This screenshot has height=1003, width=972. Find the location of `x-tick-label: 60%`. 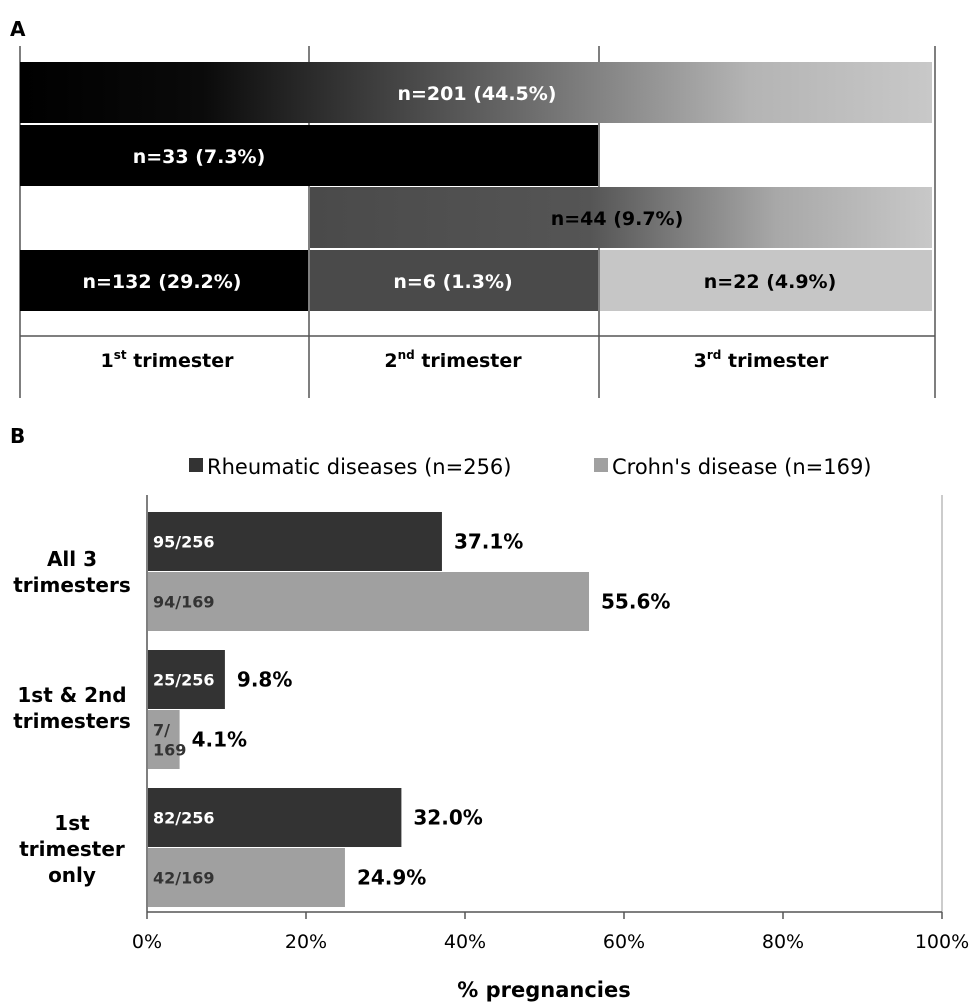

x-tick-label: 60% is located at coordinates (624, 942).